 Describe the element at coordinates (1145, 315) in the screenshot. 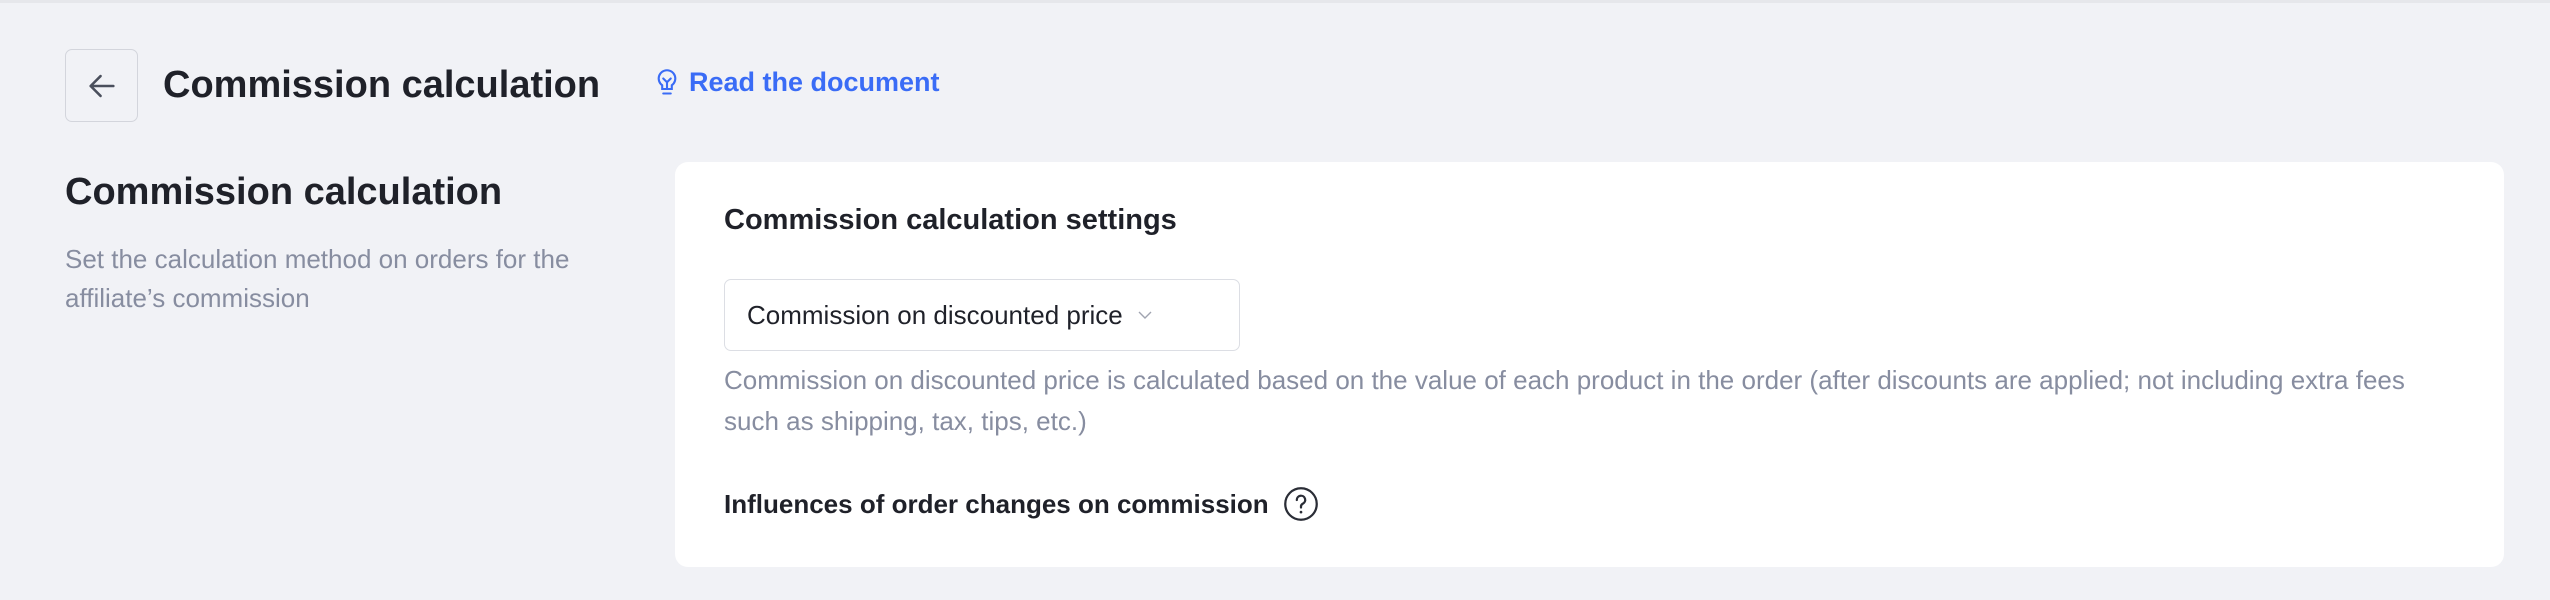

I see `chevron-down-icon` at that location.